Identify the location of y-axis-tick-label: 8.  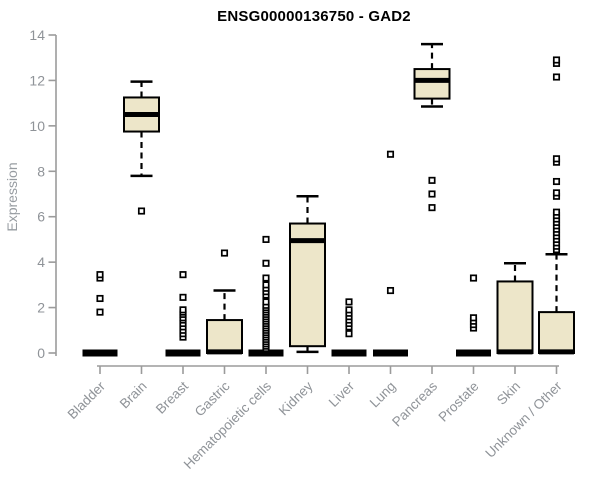
(41, 171).